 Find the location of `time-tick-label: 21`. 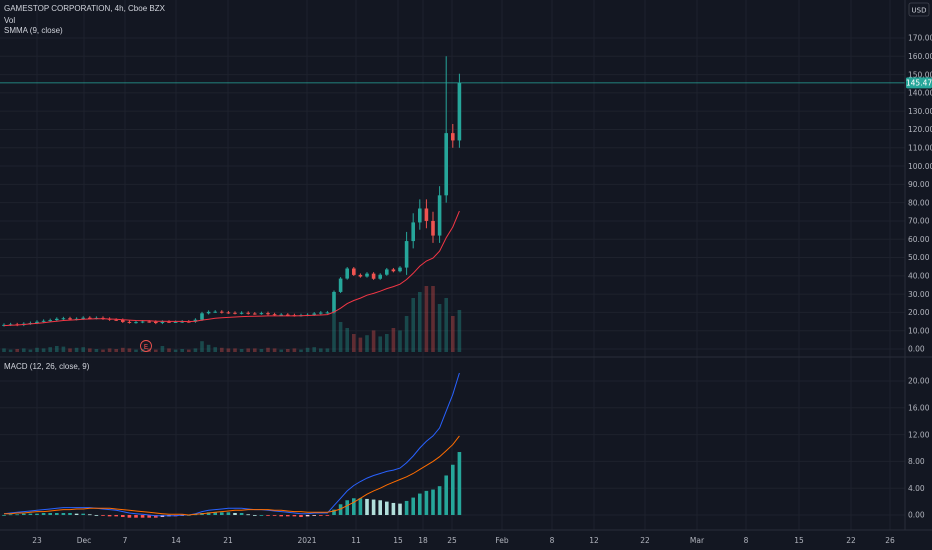

time-tick-label: 21 is located at coordinates (228, 540).